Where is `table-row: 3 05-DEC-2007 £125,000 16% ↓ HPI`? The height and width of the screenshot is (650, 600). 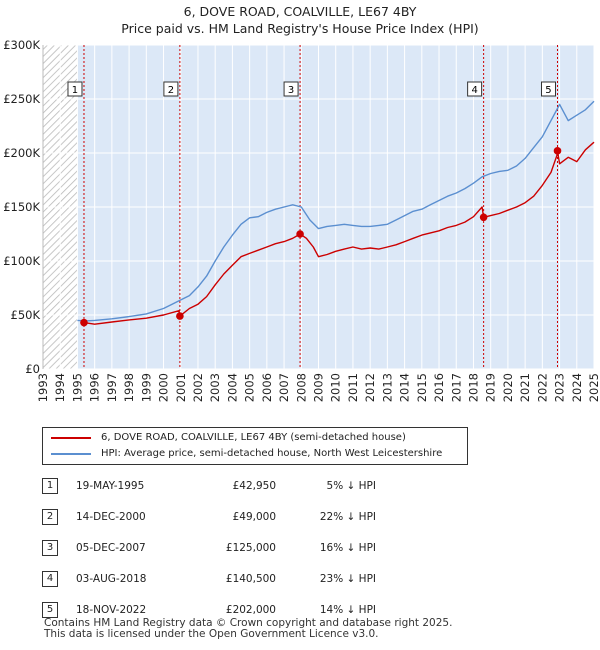 table-row: 3 05-DEC-2007 £125,000 16% ↓ HPI is located at coordinates (209, 547).